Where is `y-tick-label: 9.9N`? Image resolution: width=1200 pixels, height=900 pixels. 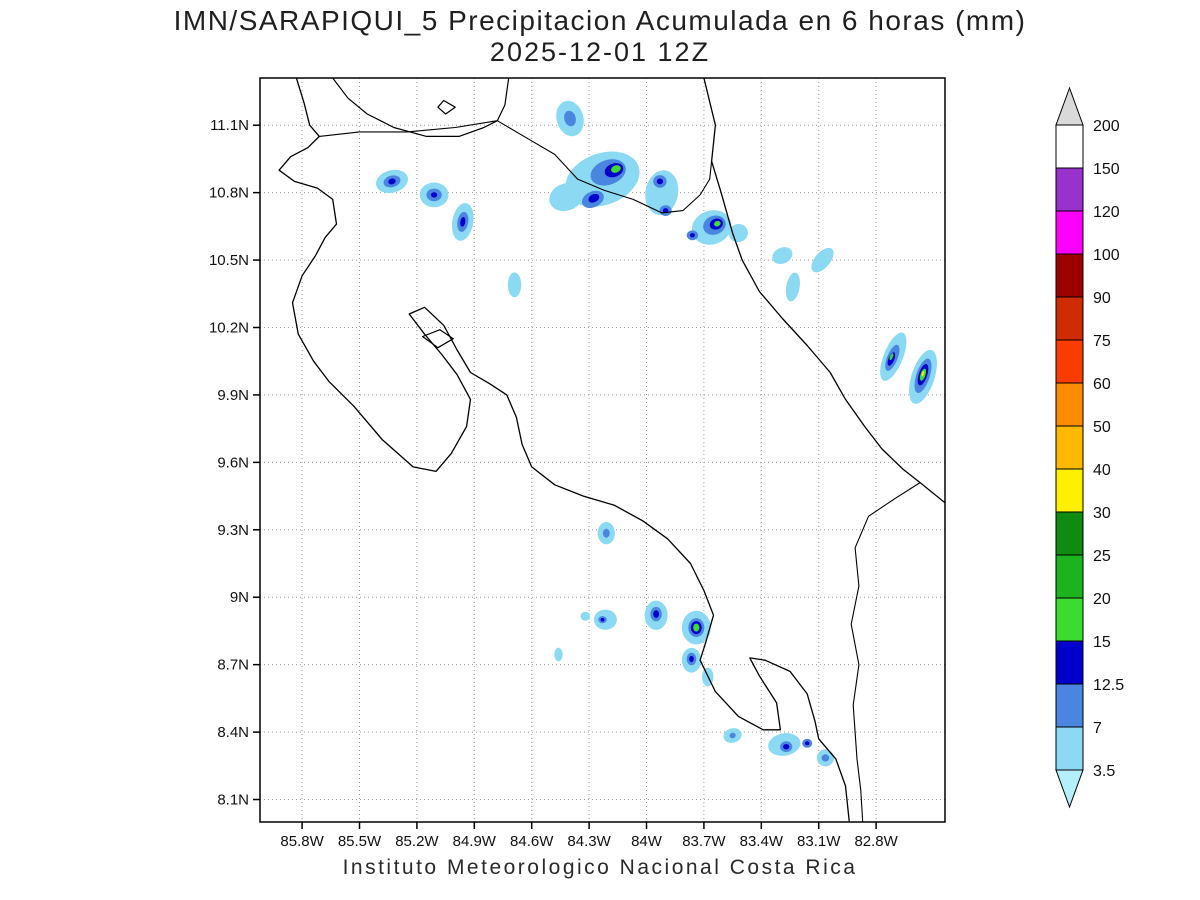
y-tick-label: 9.9N is located at coordinates (233, 395).